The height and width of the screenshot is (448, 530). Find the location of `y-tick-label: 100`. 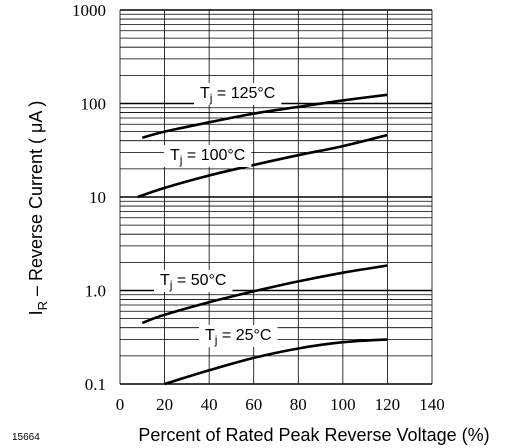

y-tick-label: 100 is located at coordinates (94, 104).